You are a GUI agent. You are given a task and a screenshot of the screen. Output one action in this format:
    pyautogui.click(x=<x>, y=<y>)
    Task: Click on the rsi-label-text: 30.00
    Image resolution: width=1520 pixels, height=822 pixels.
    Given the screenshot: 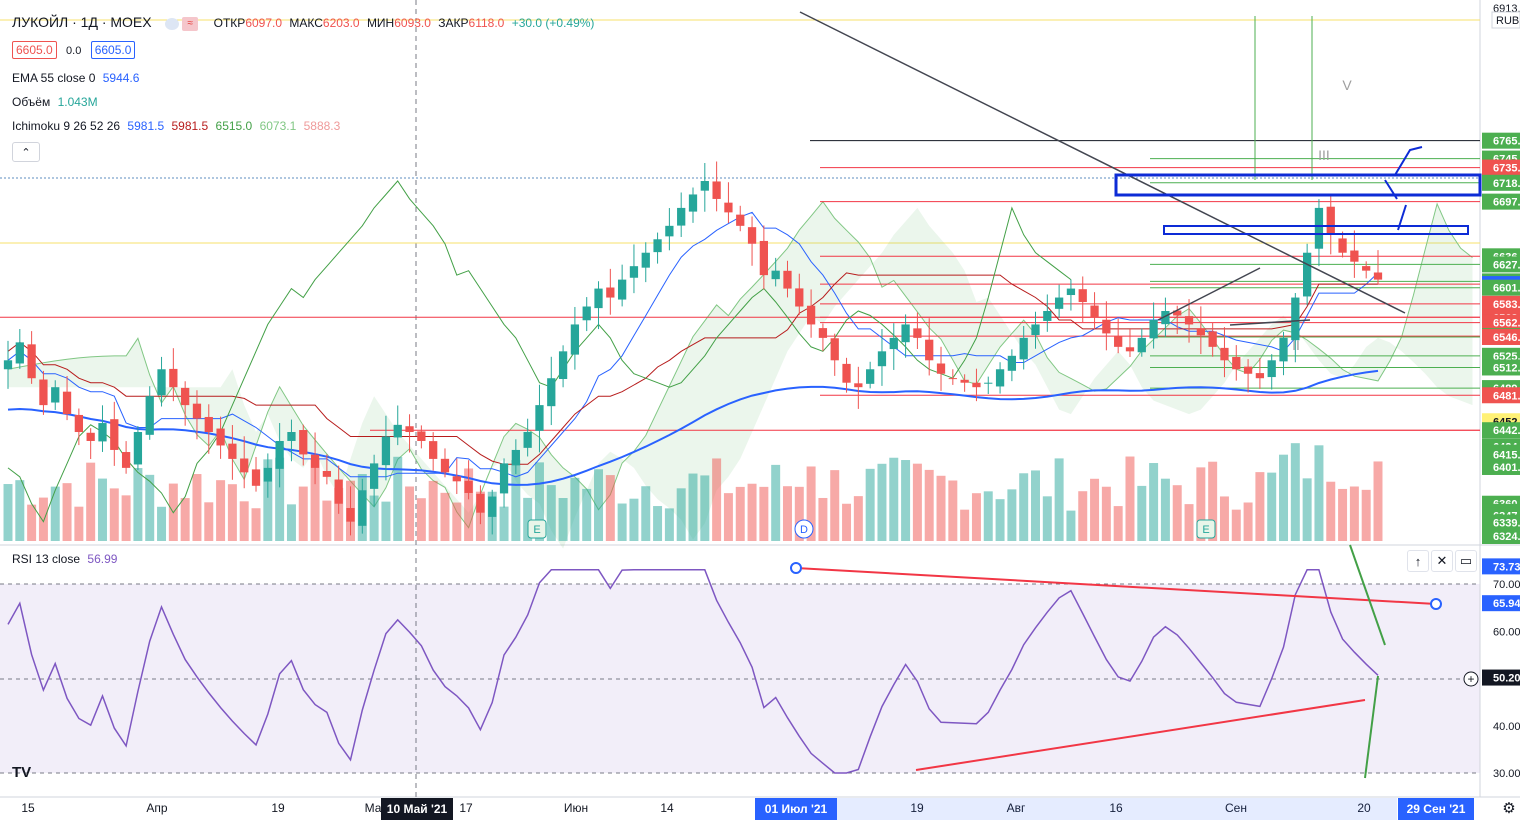 What is the action you would take?
    pyautogui.click(x=1506, y=774)
    